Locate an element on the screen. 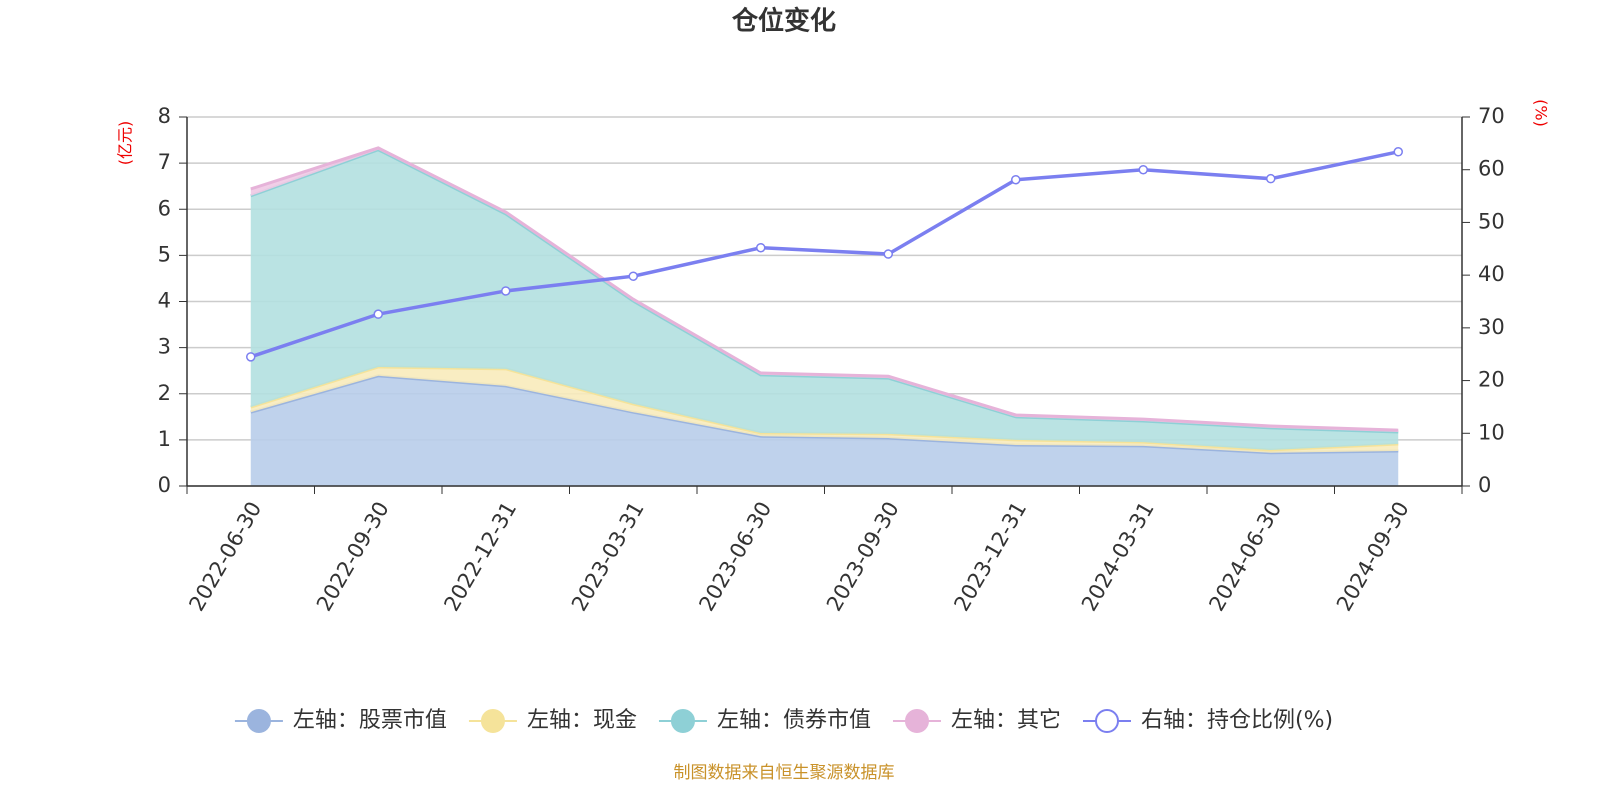  x-tick-label: 2024-09-30 is located at coordinates (1373, 557).